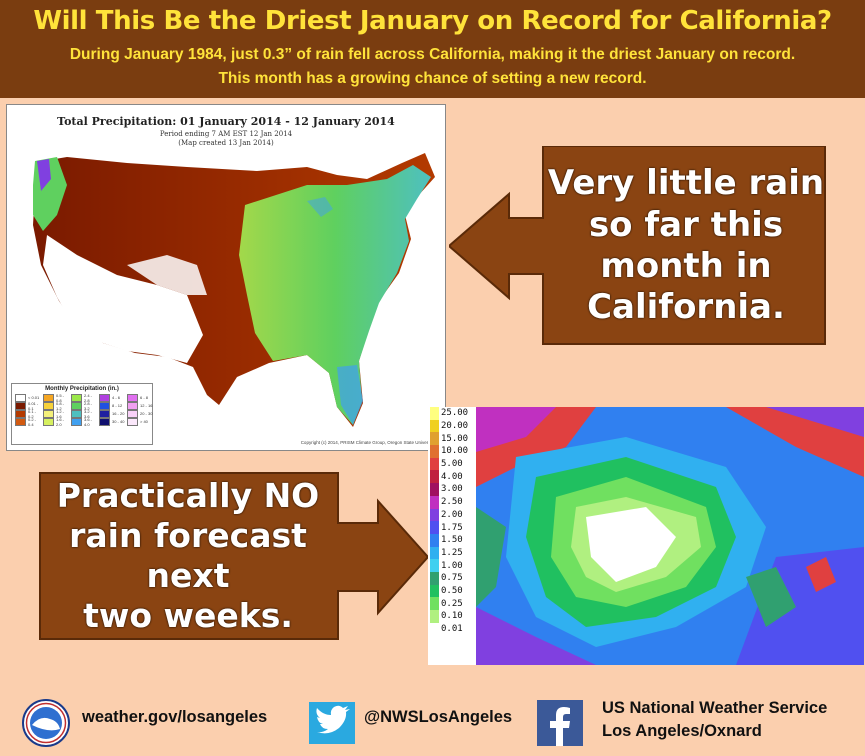  Describe the element at coordinates (452, 552) in the screenshot. I see `scale-label: 1.25` at that location.